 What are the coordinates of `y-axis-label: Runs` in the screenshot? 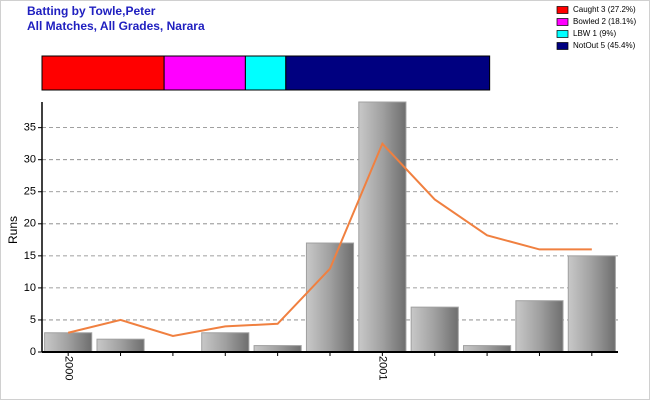 It's located at (13, 230).